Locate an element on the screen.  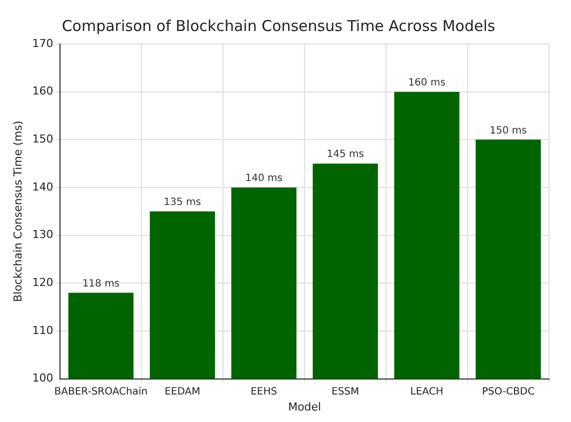
y-tick-label: 170 is located at coordinates (43, 43).